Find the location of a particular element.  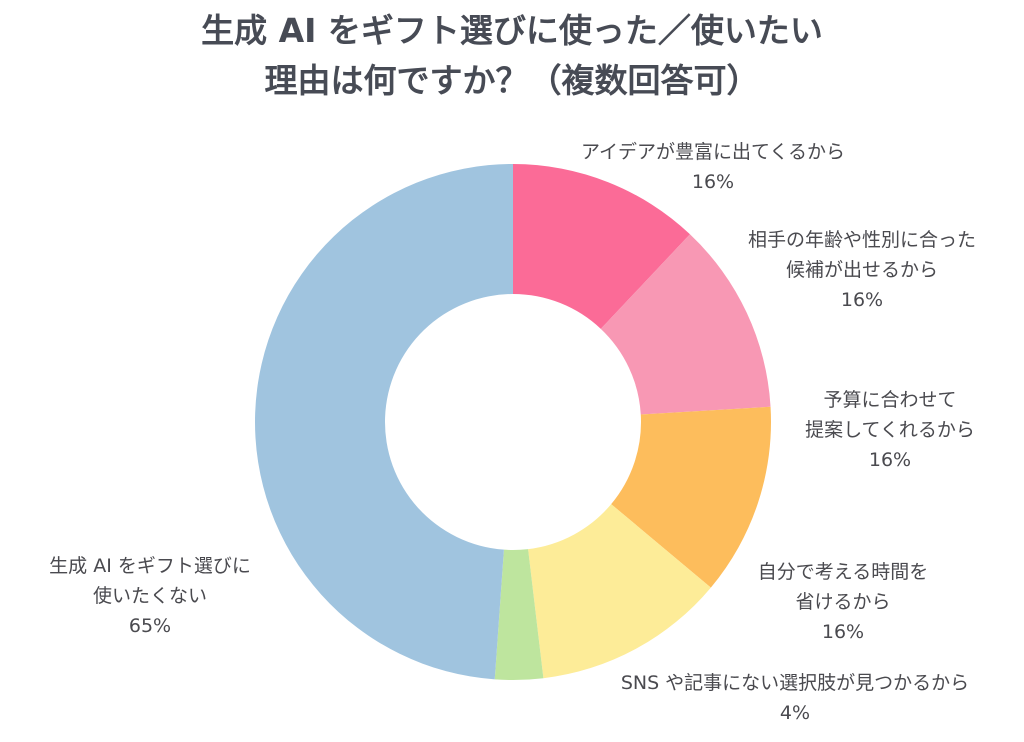

slice-label-2: 相手の年齢や性別に合った候補が出せるから 16% is located at coordinates (862, 270).